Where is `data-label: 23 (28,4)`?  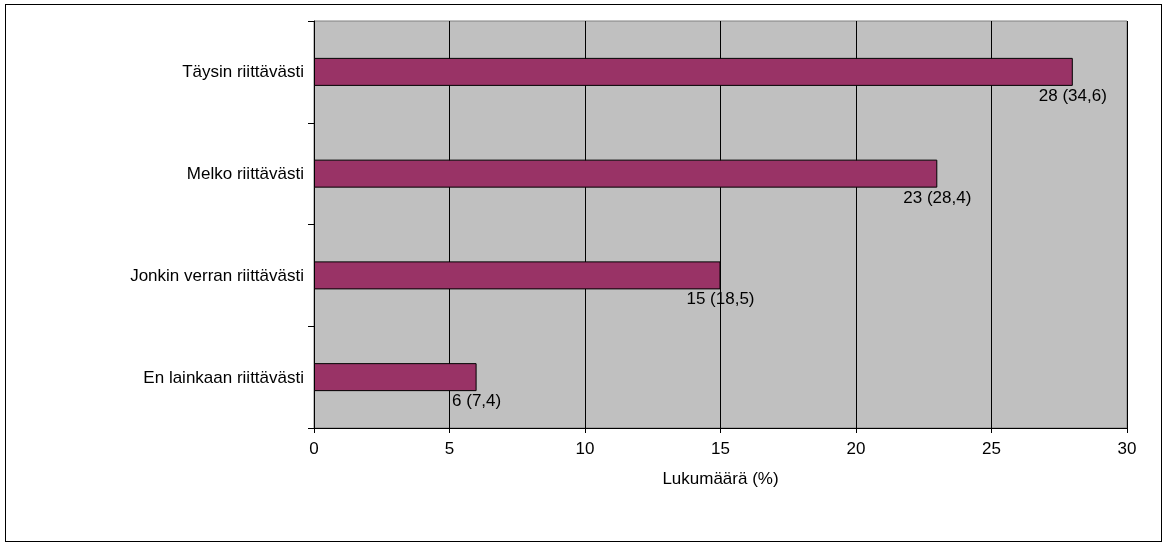
data-label: 23 (28,4) is located at coordinates (937, 197).